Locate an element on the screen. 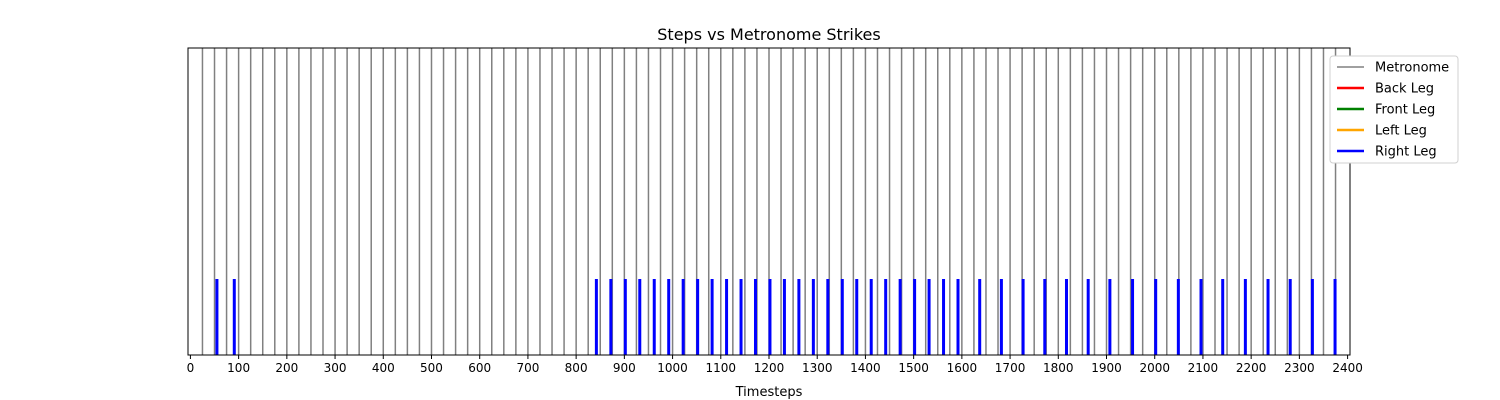 The height and width of the screenshot is (400, 1500). x-tick-label: 1400 is located at coordinates (865, 368).